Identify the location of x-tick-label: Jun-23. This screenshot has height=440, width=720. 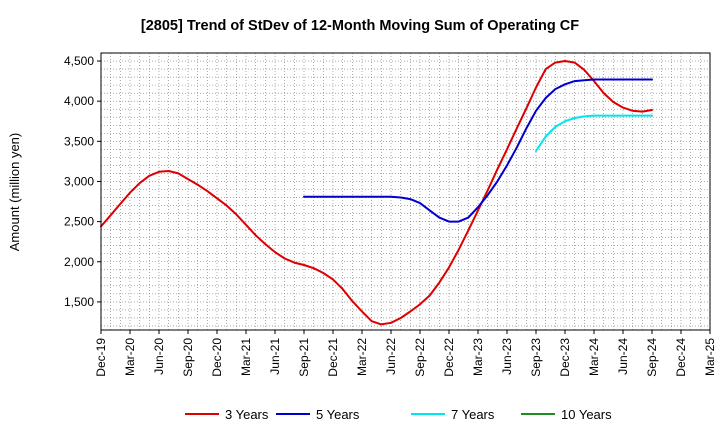
(507, 356).